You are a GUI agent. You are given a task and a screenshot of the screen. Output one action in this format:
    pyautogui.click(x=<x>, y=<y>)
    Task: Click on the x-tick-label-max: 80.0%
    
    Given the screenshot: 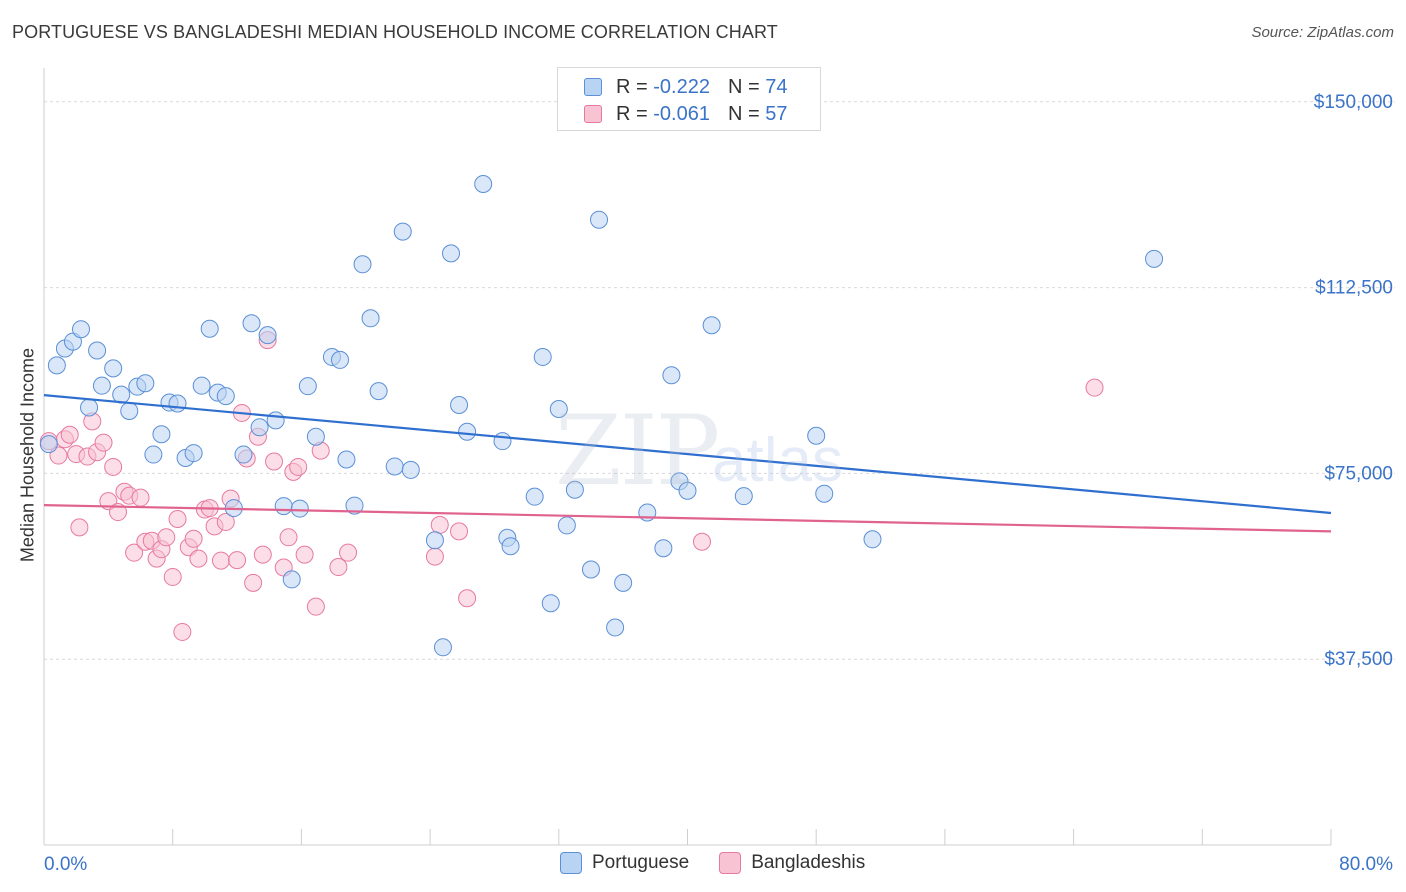 What is the action you would take?
    pyautogui.click(x=1366, y=864)
    